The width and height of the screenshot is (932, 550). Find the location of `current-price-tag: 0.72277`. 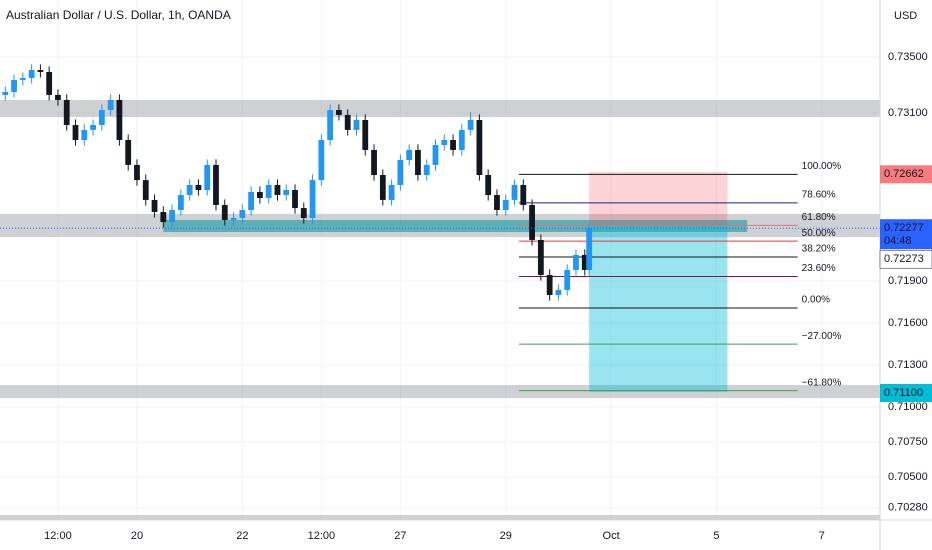

current-price-tag: 0.72277 is located at coordinates (904, 228).